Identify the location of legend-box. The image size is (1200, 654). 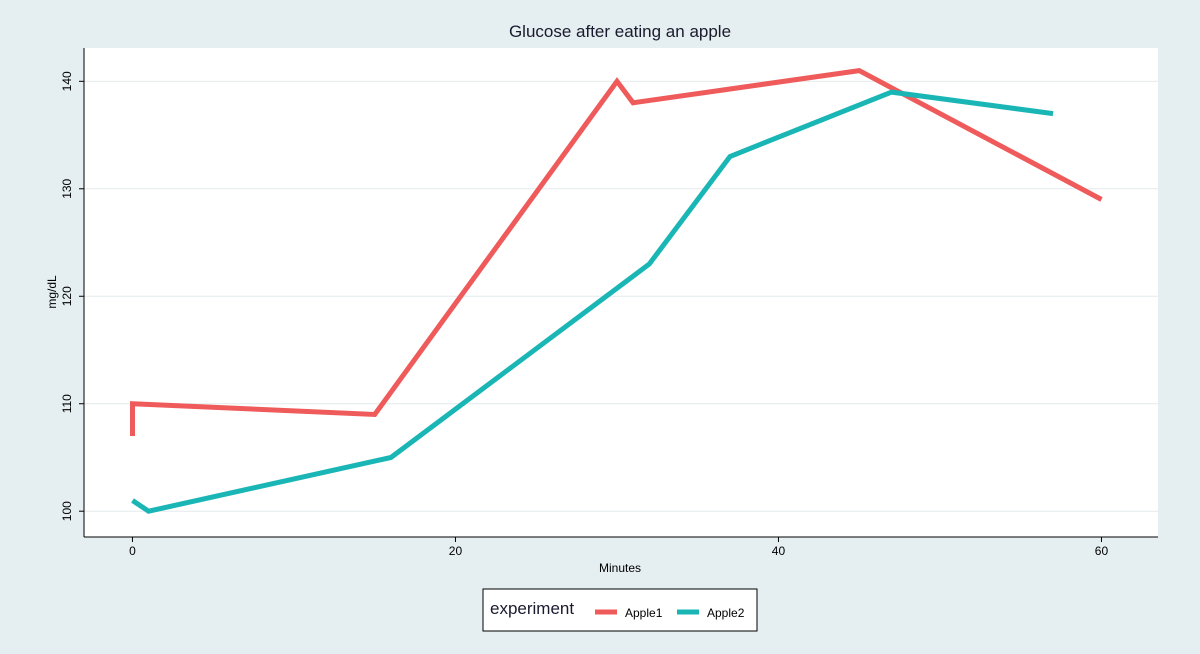
(620, 610).